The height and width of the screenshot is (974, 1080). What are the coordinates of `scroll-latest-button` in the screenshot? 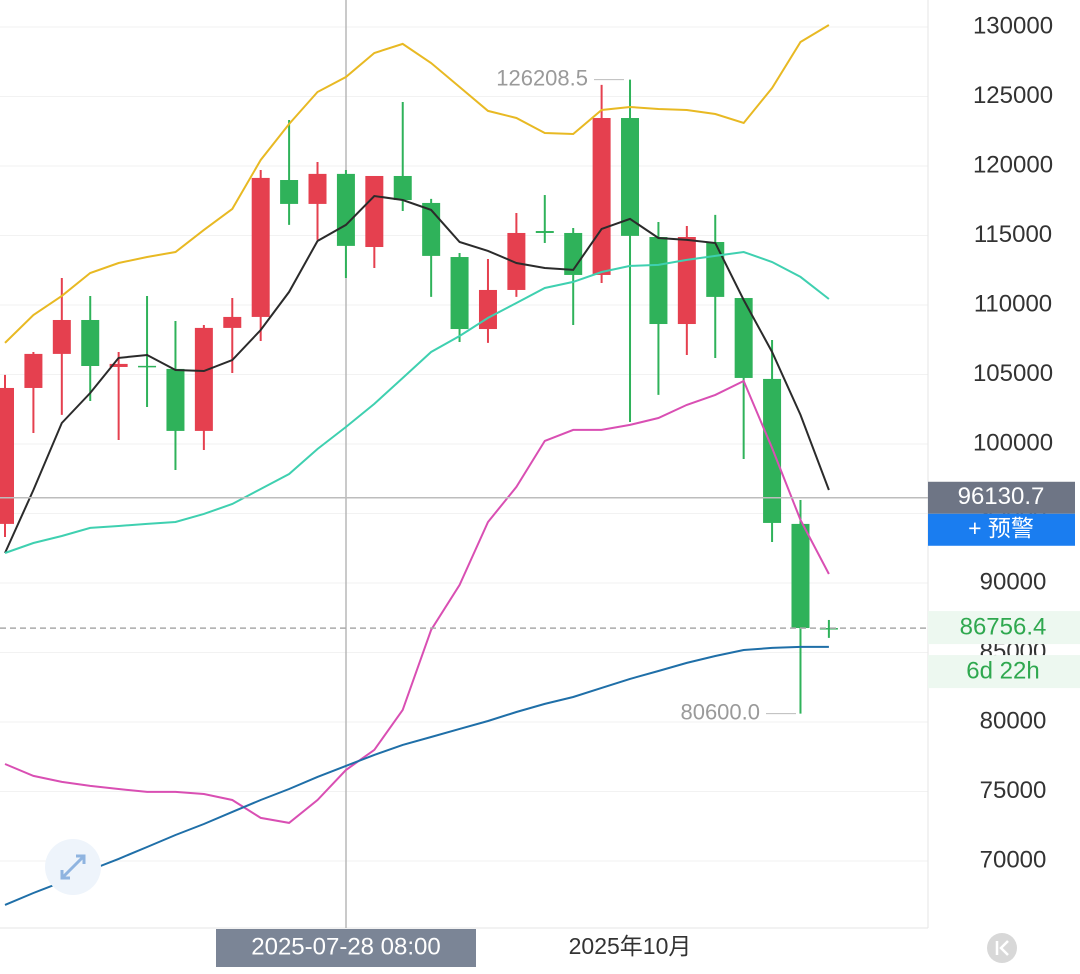 It's located at (1002, 948).